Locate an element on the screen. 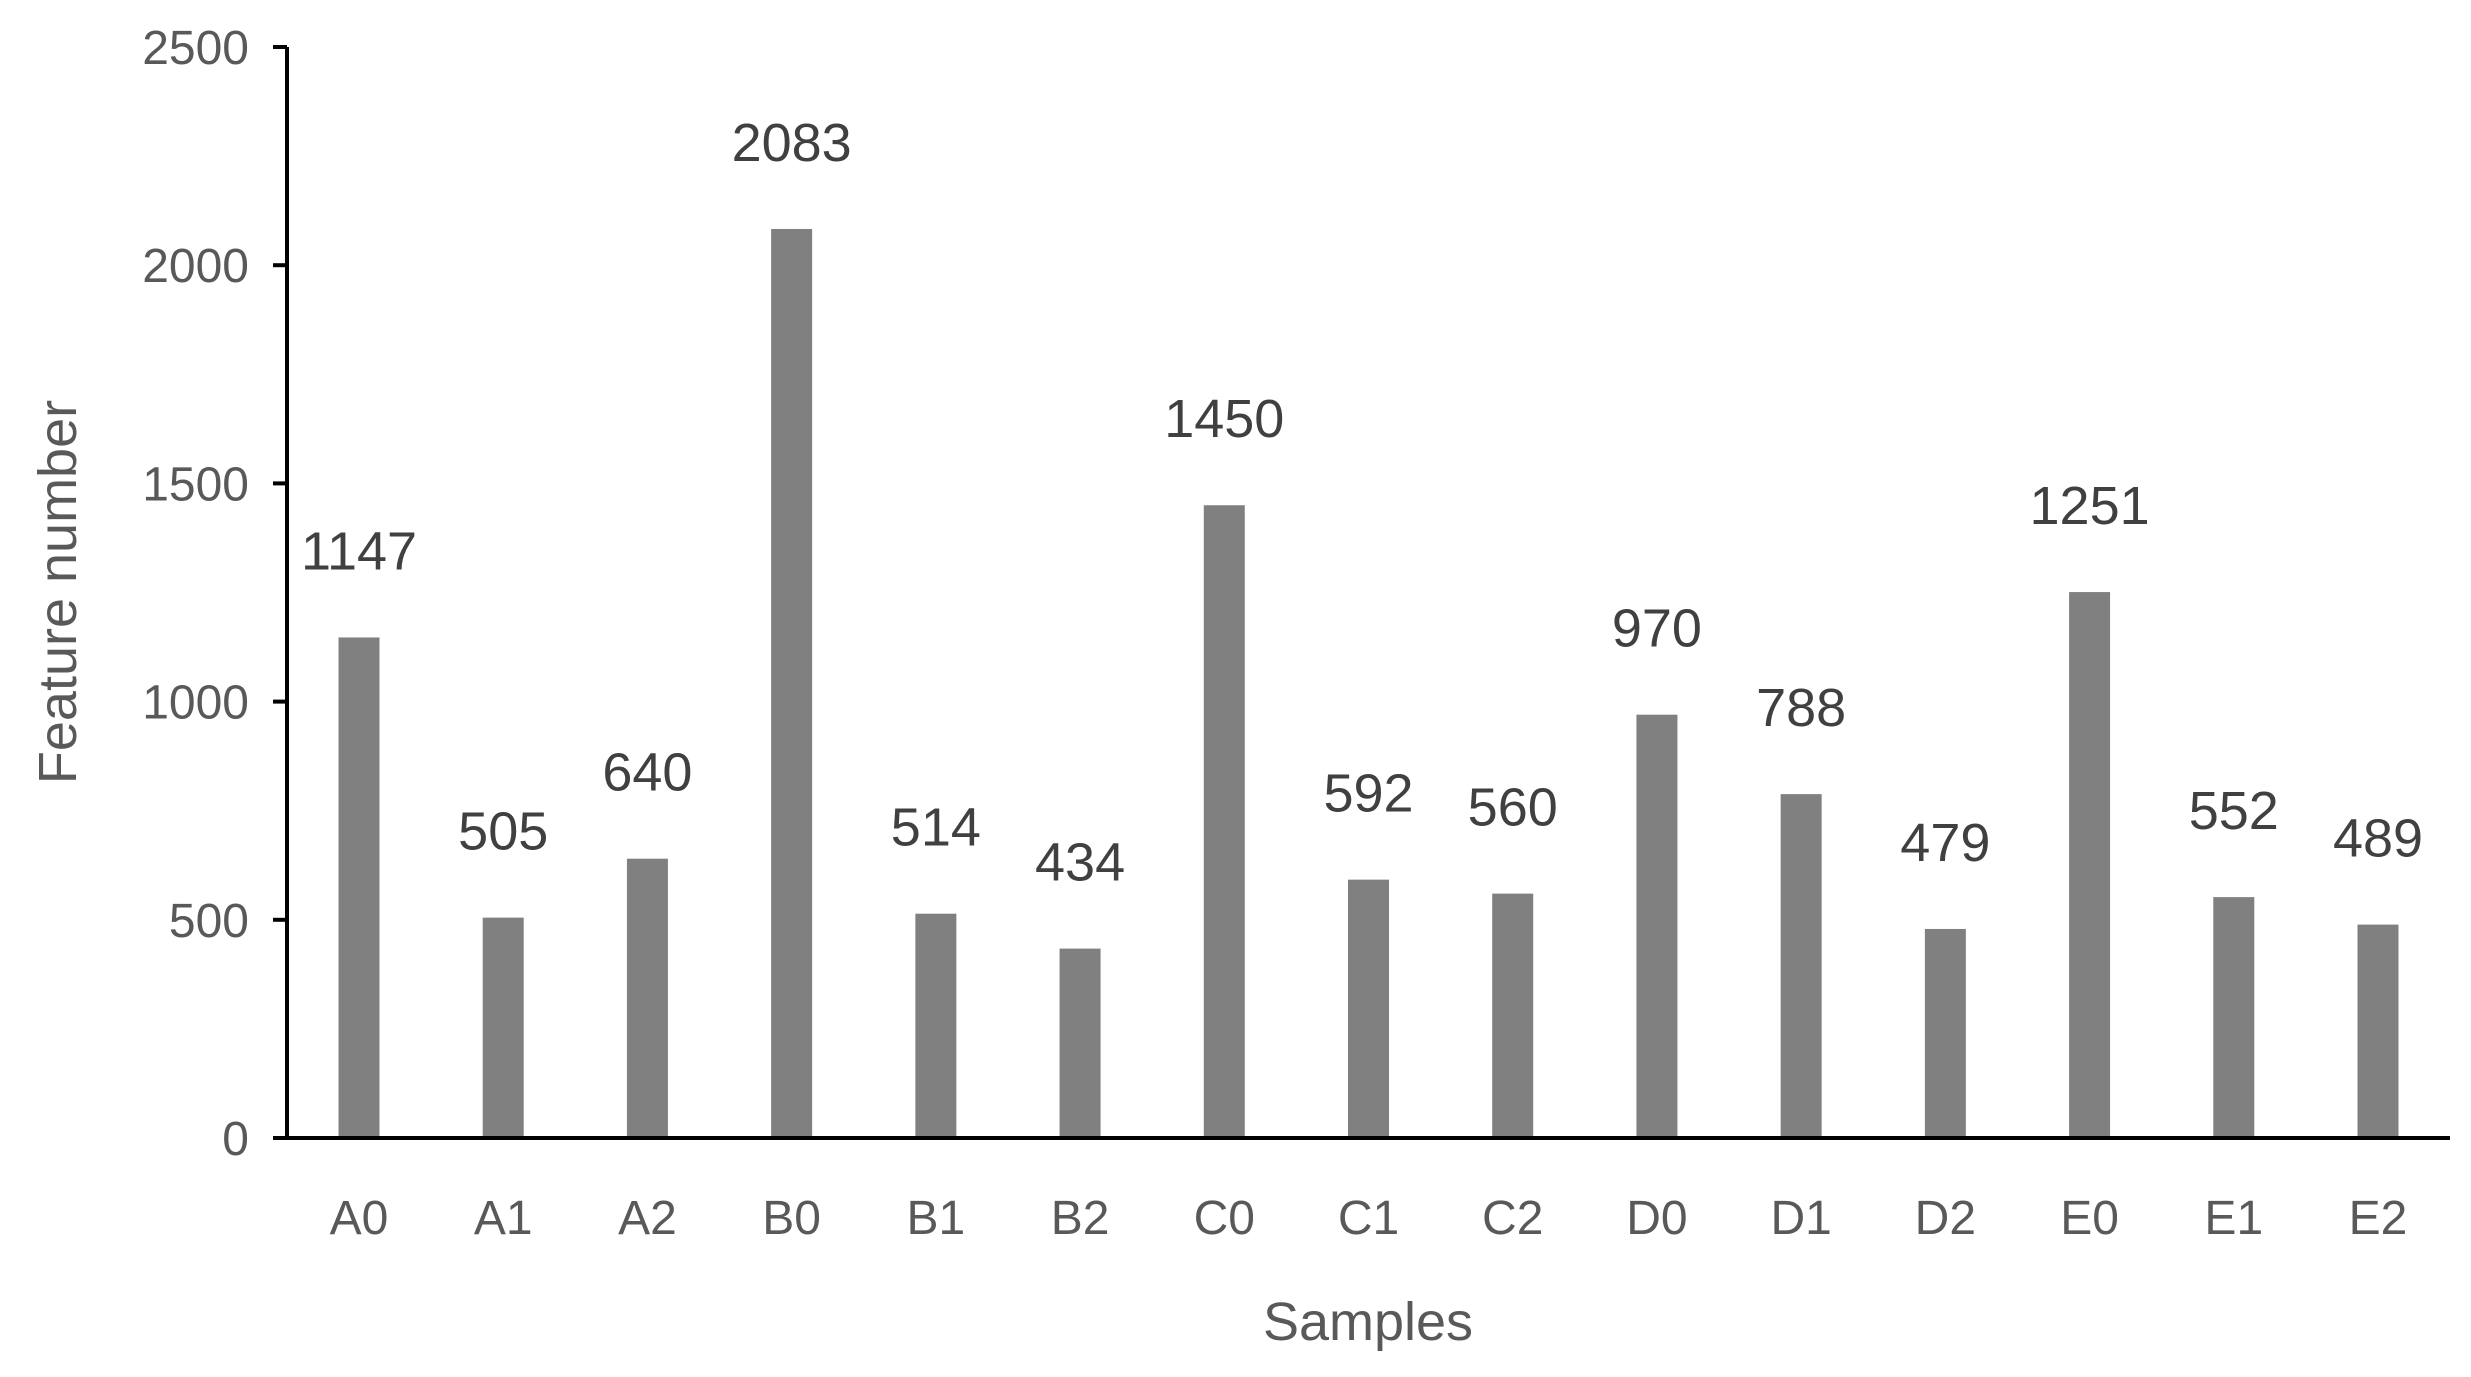 Image resolution: width=2471 pixels, height=1377 pixels. x-tick-label: B2 is located at coordinates (1080, 1218).